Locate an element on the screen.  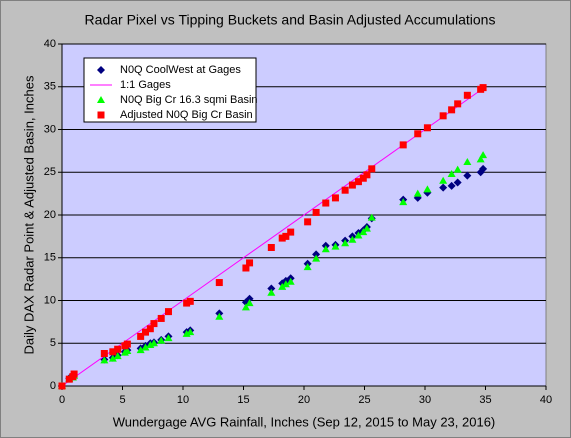
x-tick-label: 25 is located at coordinates (364, 400).